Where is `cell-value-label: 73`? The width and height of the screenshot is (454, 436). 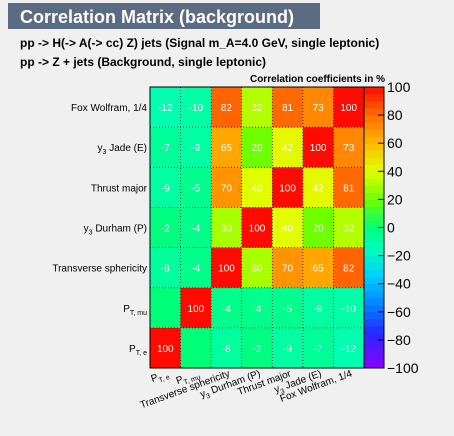
cell-value-label: 73 is located at coordinates (319, 108).